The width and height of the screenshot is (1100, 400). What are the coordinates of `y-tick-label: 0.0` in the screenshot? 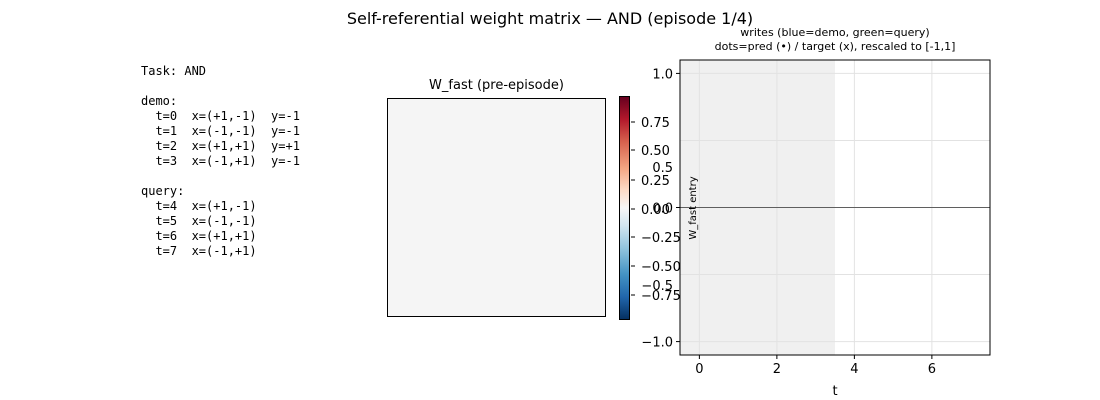 It's located at (662, 209).